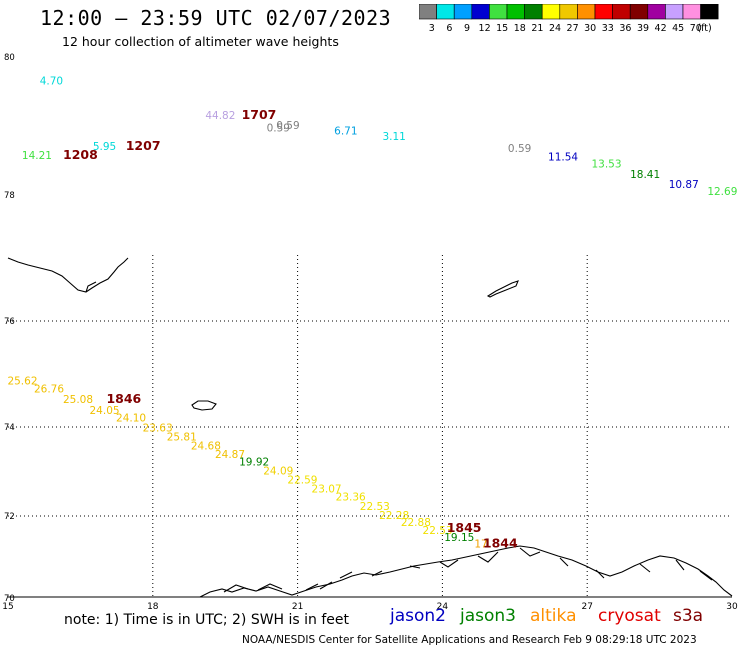 Image resolution: width=740 pixels, height=650 pixels. What do you see at coordinates (259, 114) in the screenshot?
I see `pass-time-label: 1707` at bounding box center [259, 114].